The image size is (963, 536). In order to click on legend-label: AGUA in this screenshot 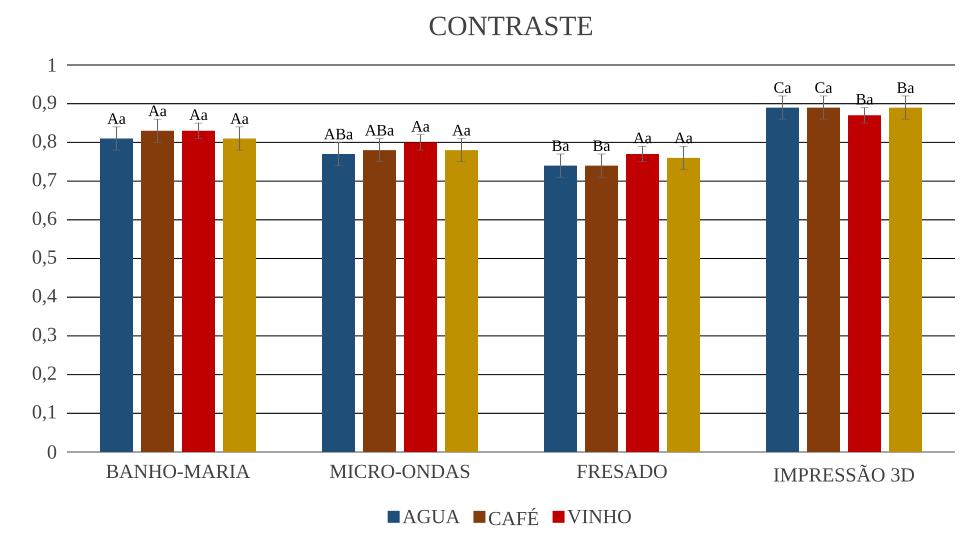, I will do `click(431, 517)`.